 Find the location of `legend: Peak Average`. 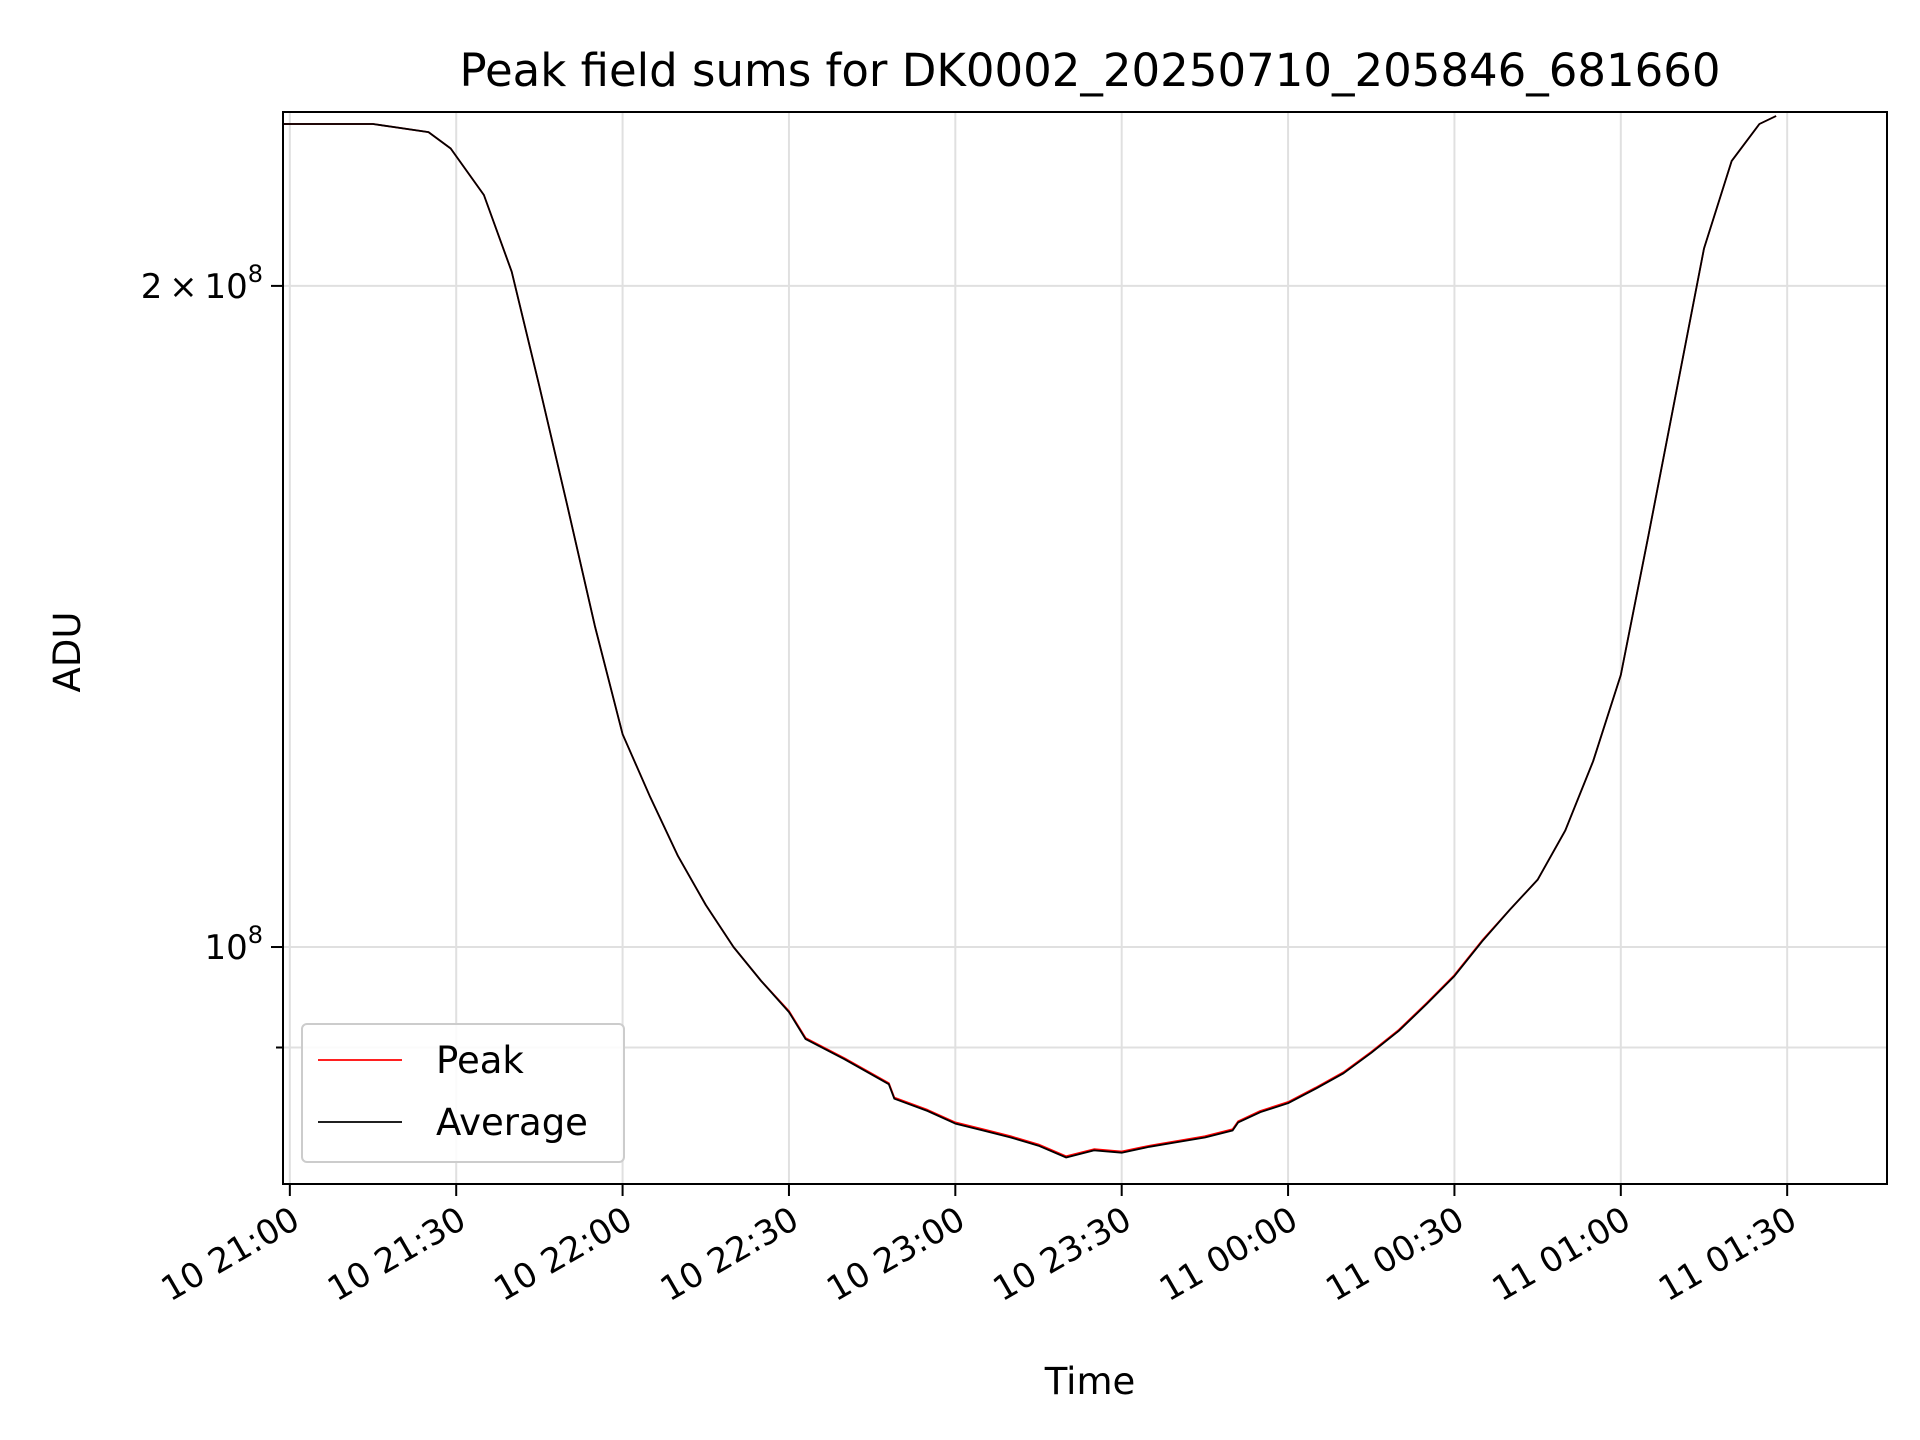

legend: Peak Average is located at coordinates (463, 1093).